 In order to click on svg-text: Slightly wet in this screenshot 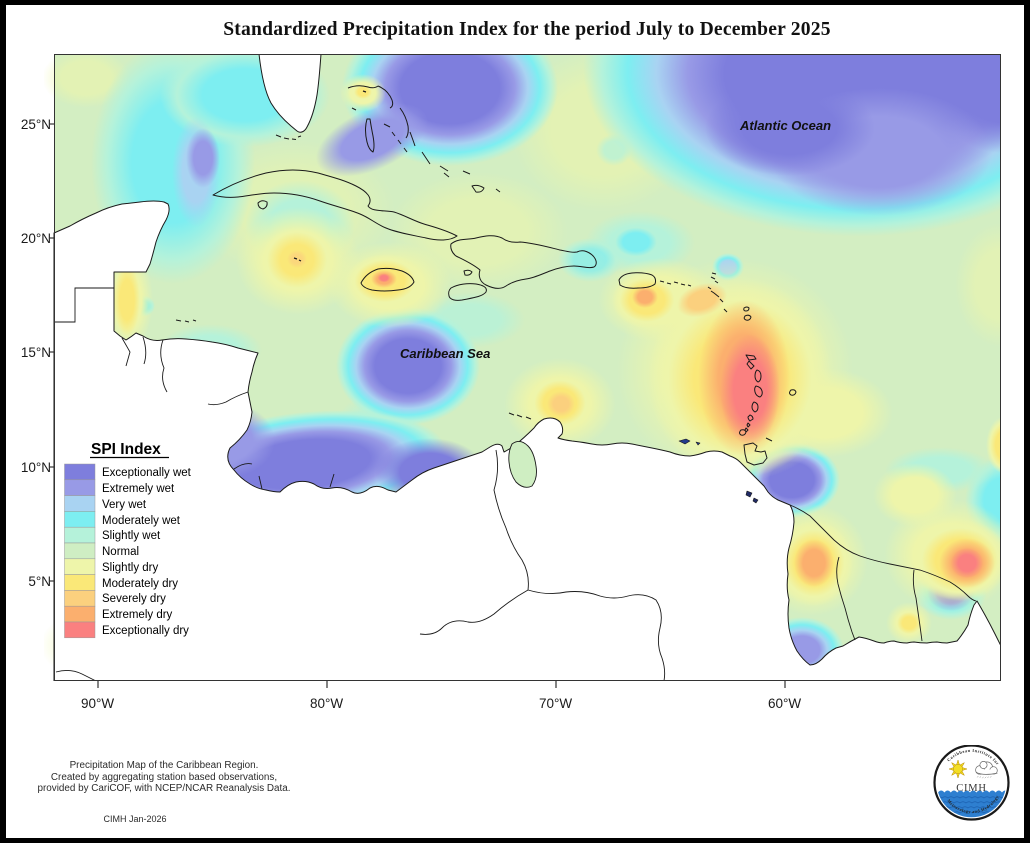, I will do `click(131, 536)`.